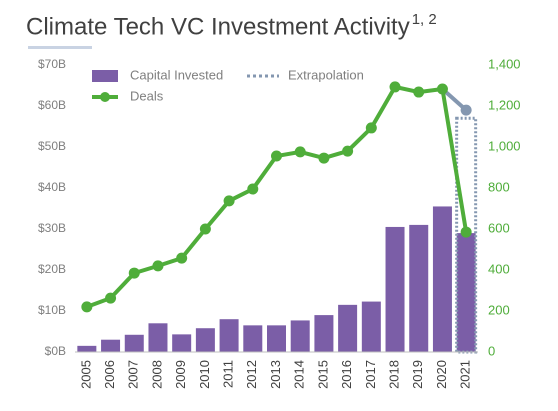 The height and width of the screenshot is (411, 558). I want to click on x-tick-label: 2017, so click(370, 374).